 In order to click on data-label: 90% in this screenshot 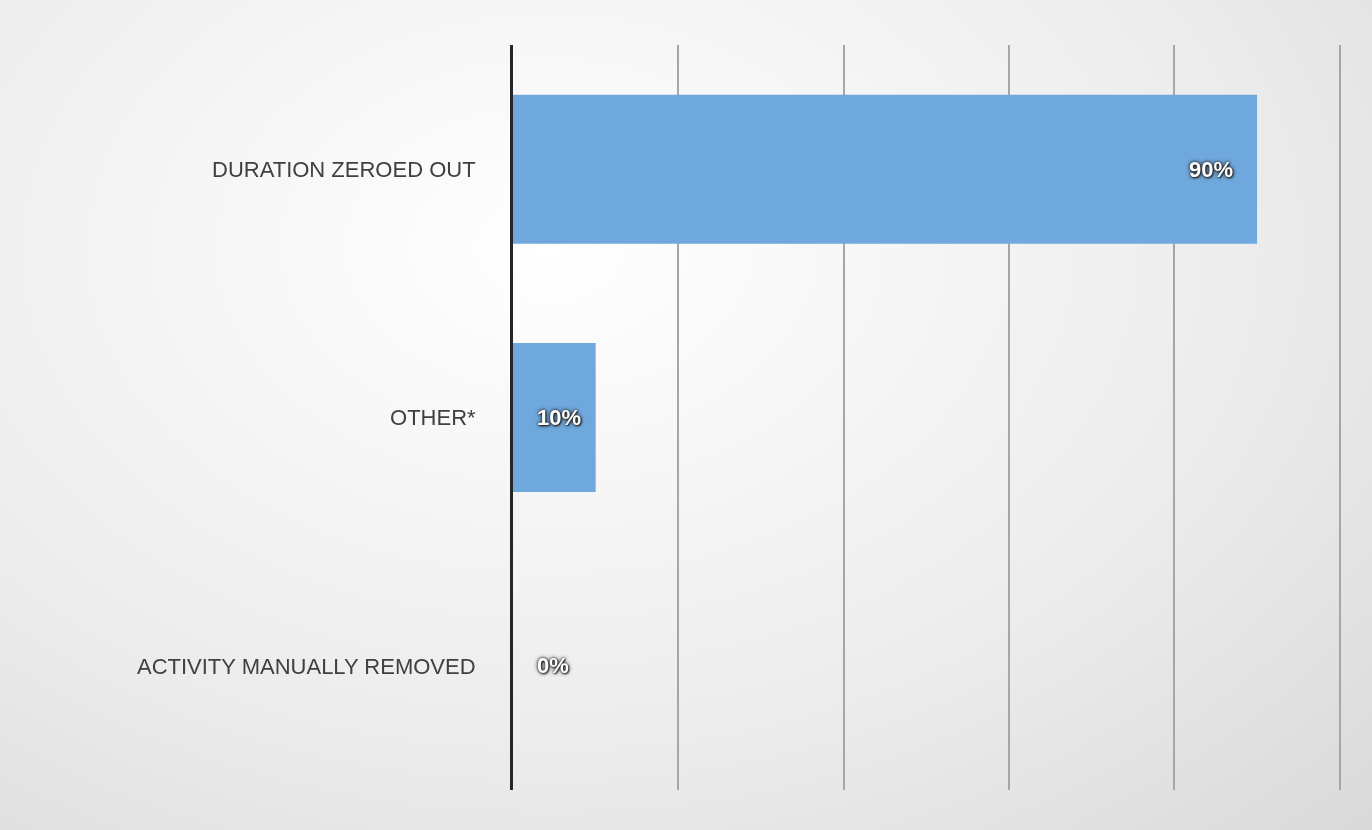, I will do `click(1211, 169)`.